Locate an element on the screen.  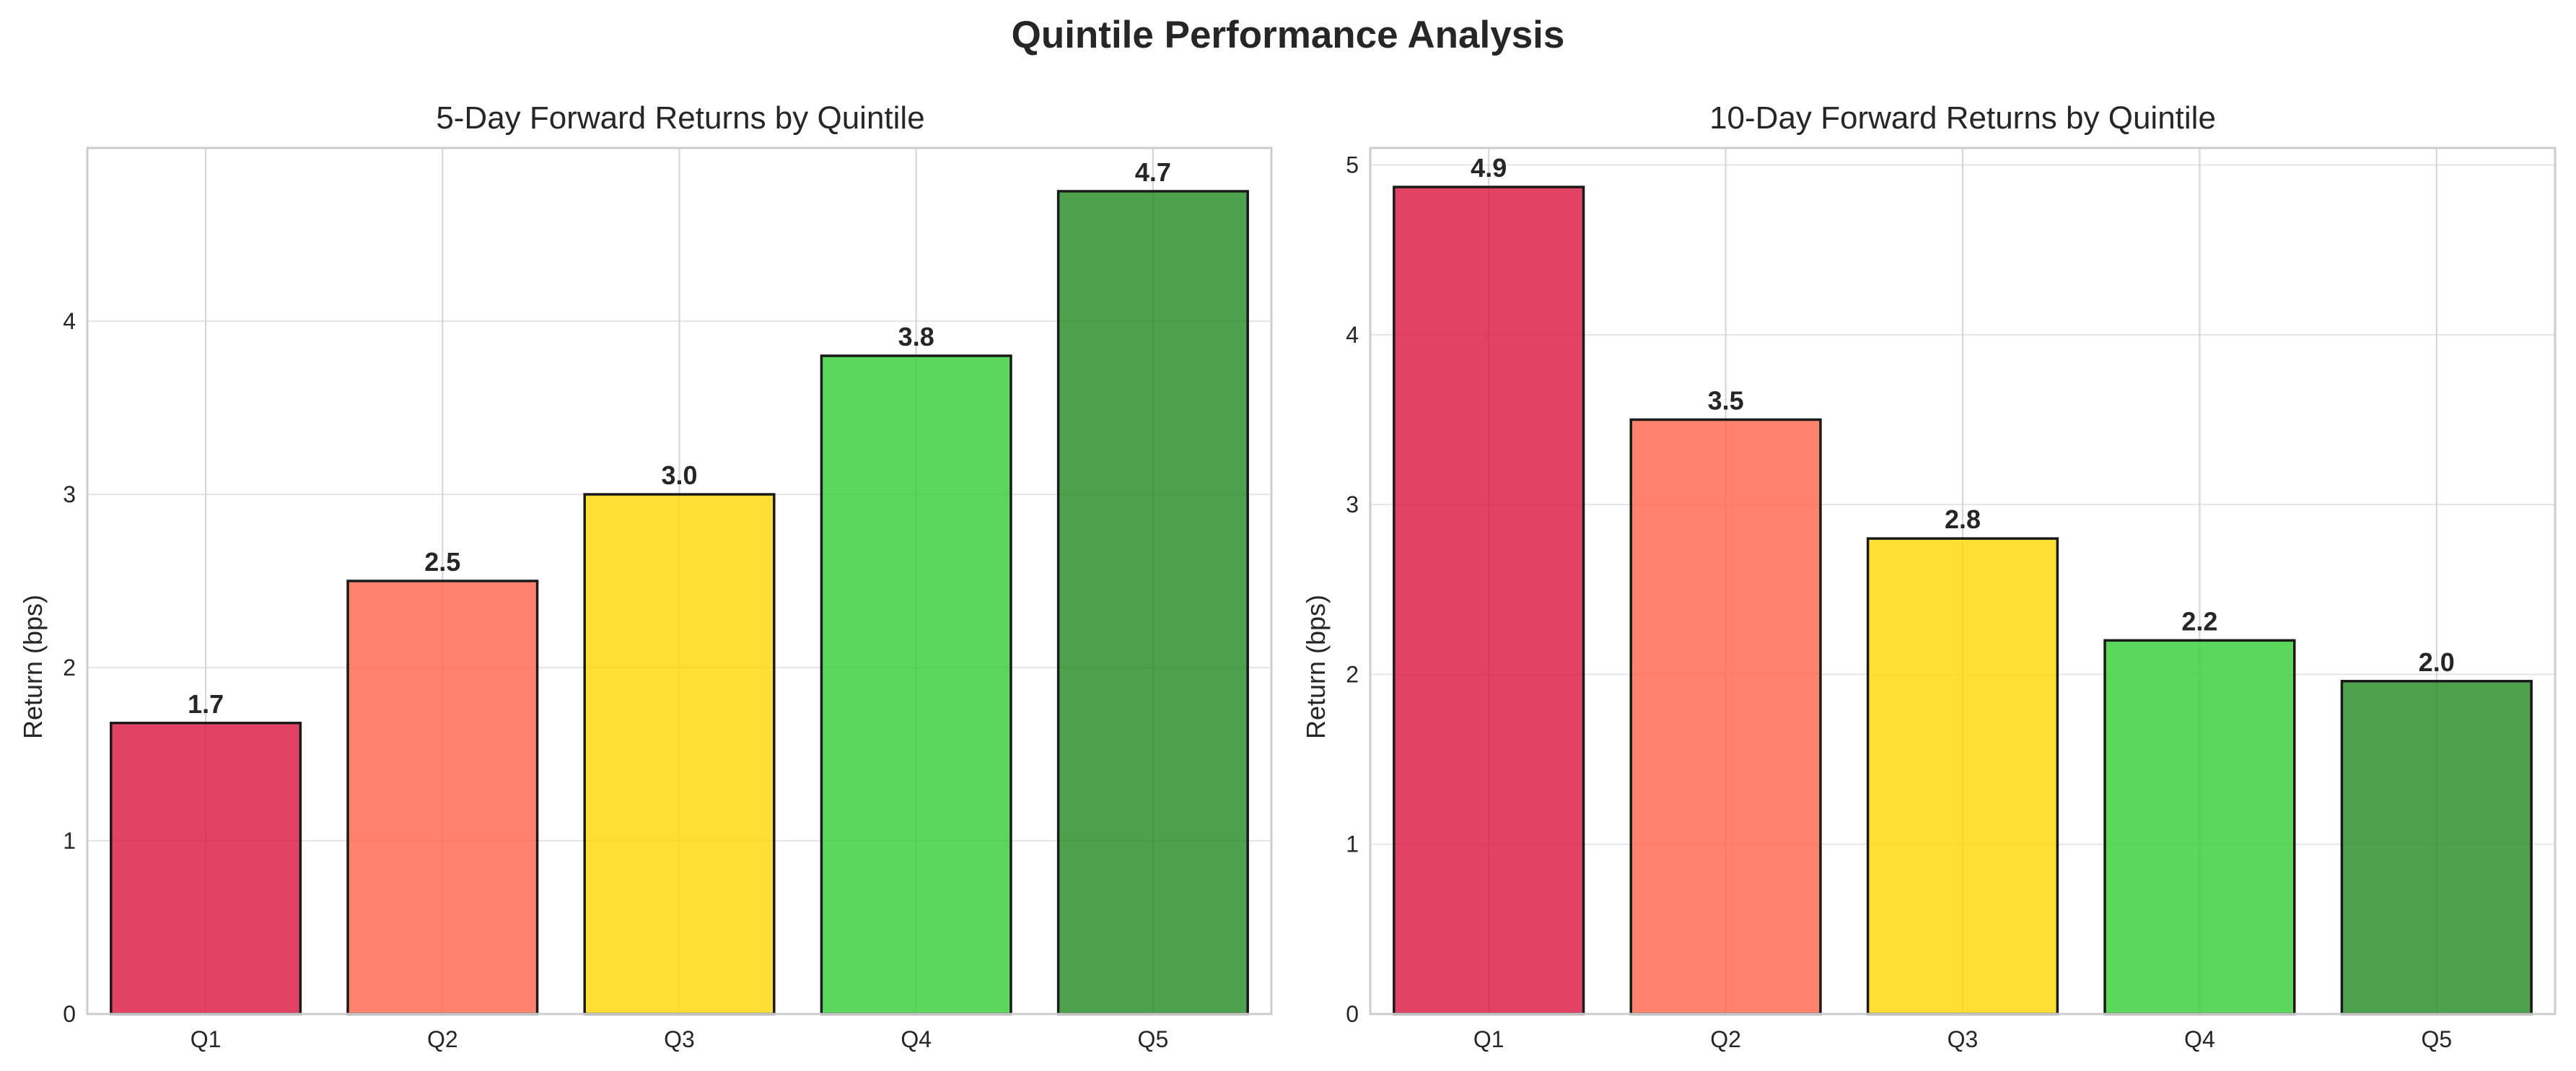
bar-value-label: 1.7 is located at coordinates (206, 704).